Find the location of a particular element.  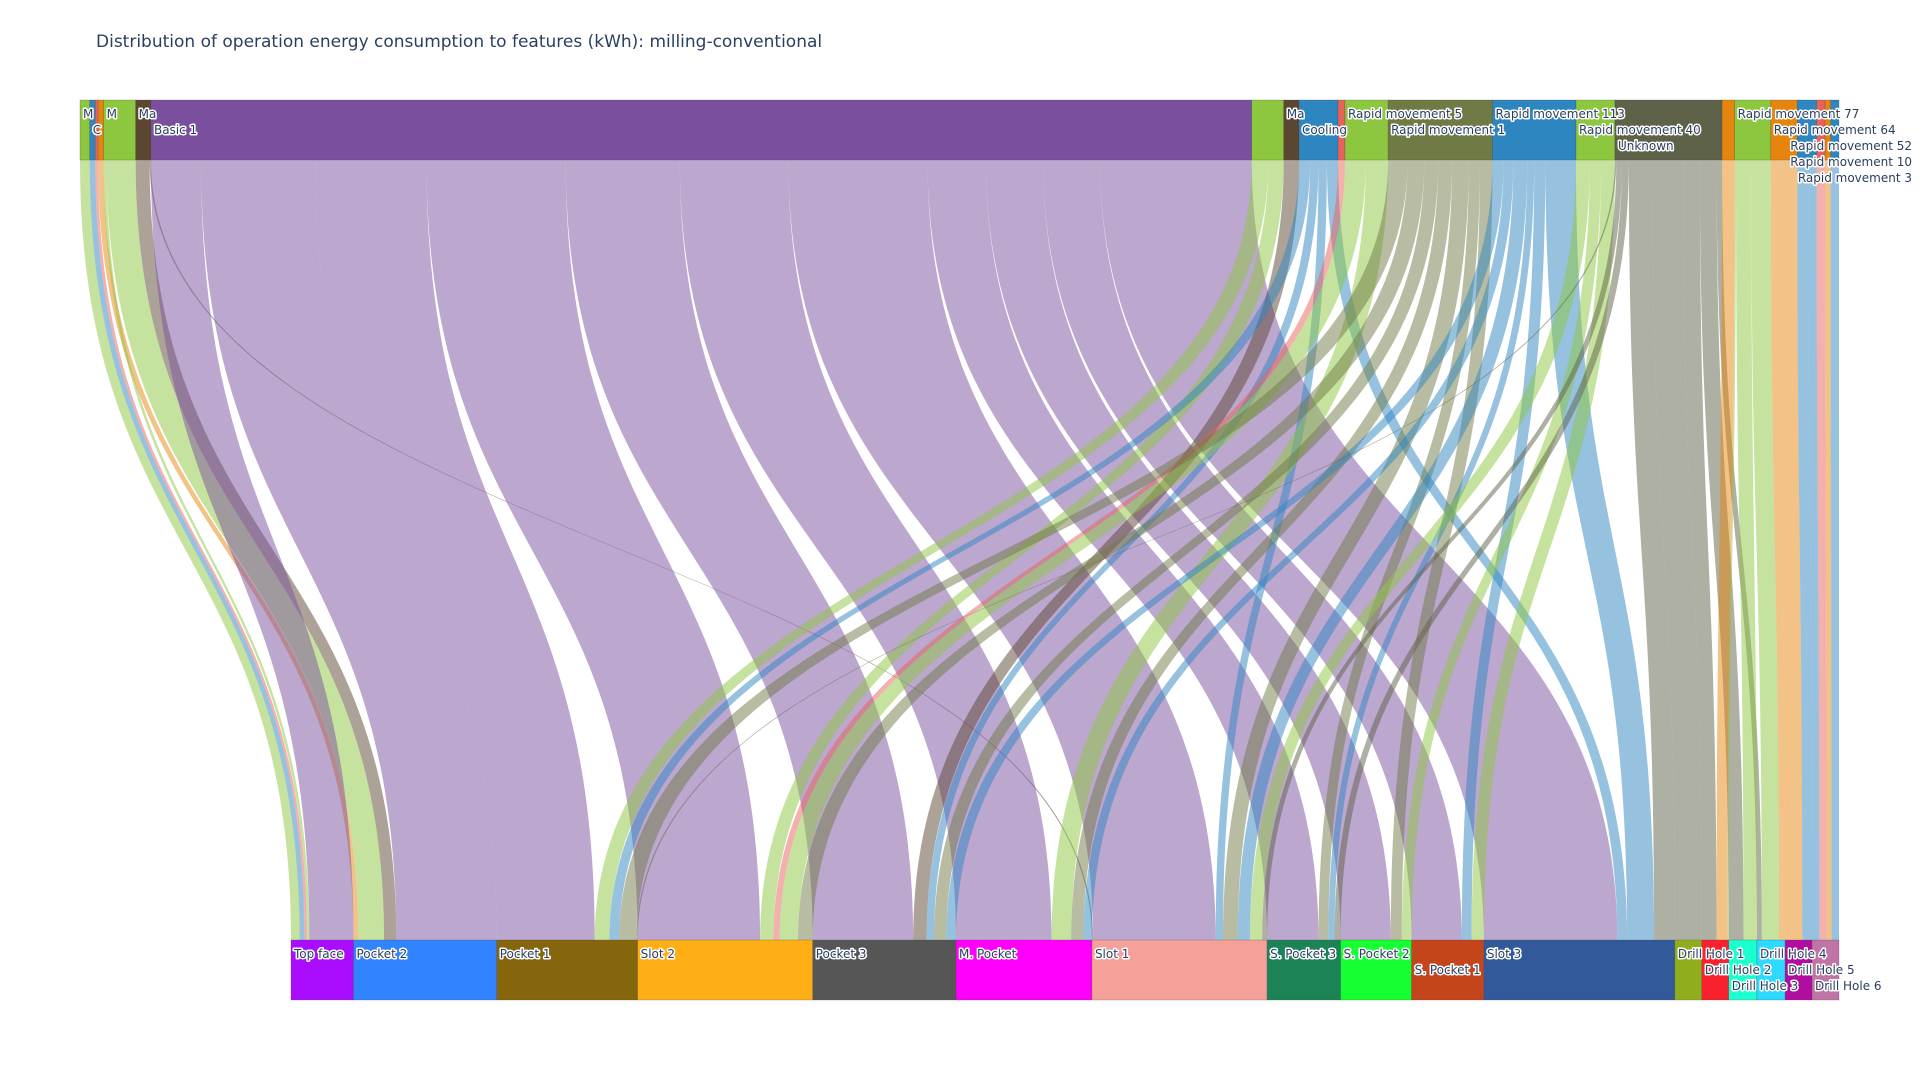

target-node-label: Drill Hole 2 is located at coordinates (1738, 970).